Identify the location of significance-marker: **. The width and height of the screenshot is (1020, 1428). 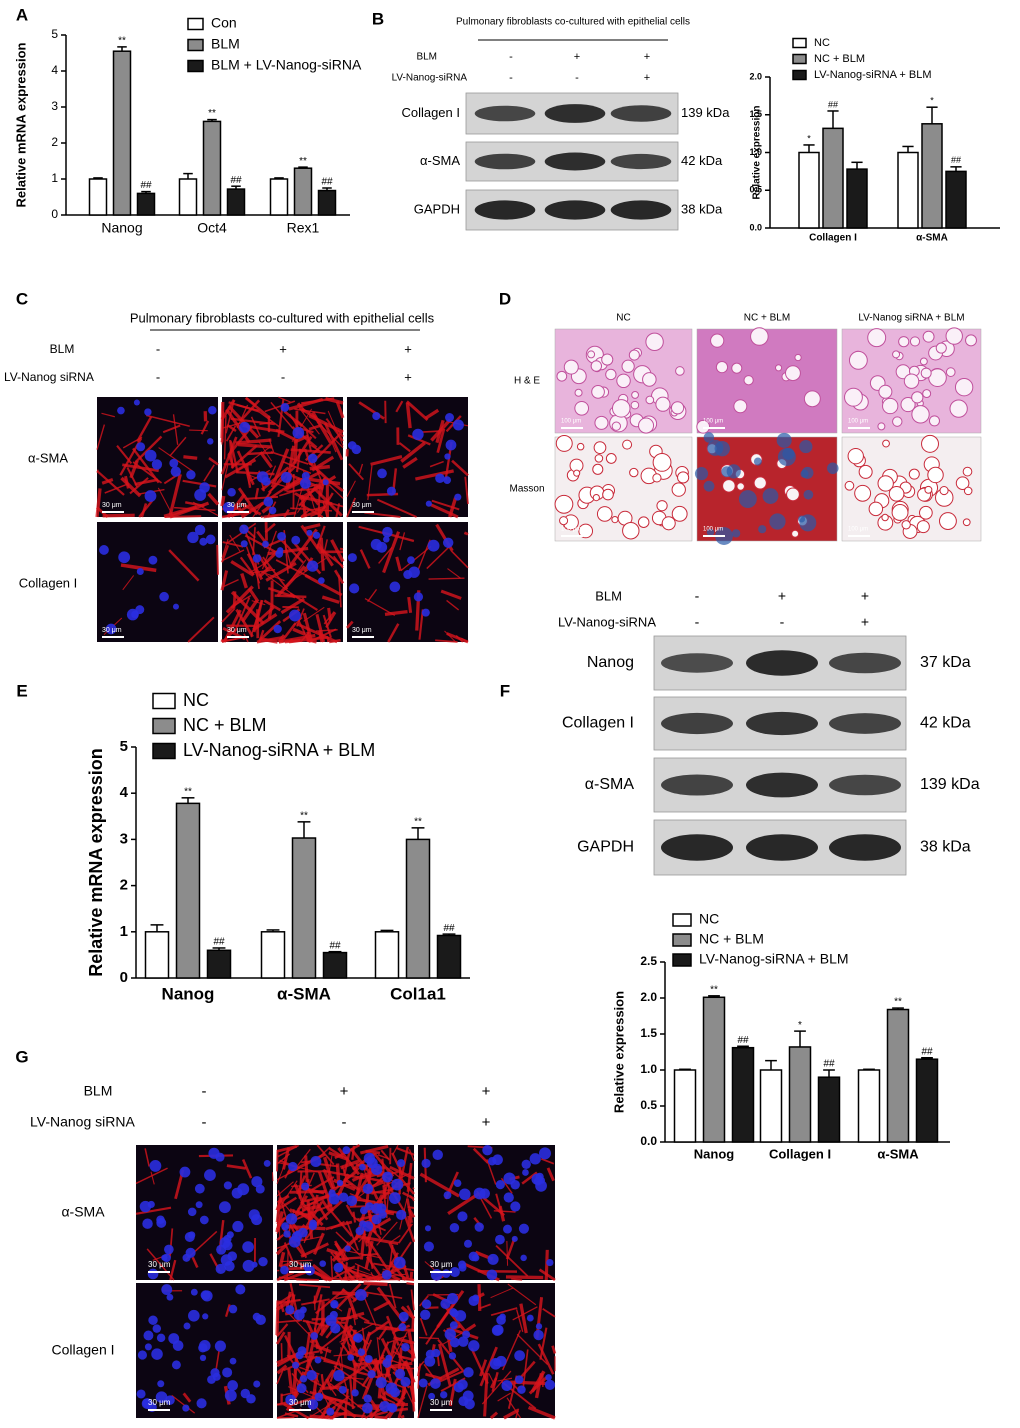
(122, 41).